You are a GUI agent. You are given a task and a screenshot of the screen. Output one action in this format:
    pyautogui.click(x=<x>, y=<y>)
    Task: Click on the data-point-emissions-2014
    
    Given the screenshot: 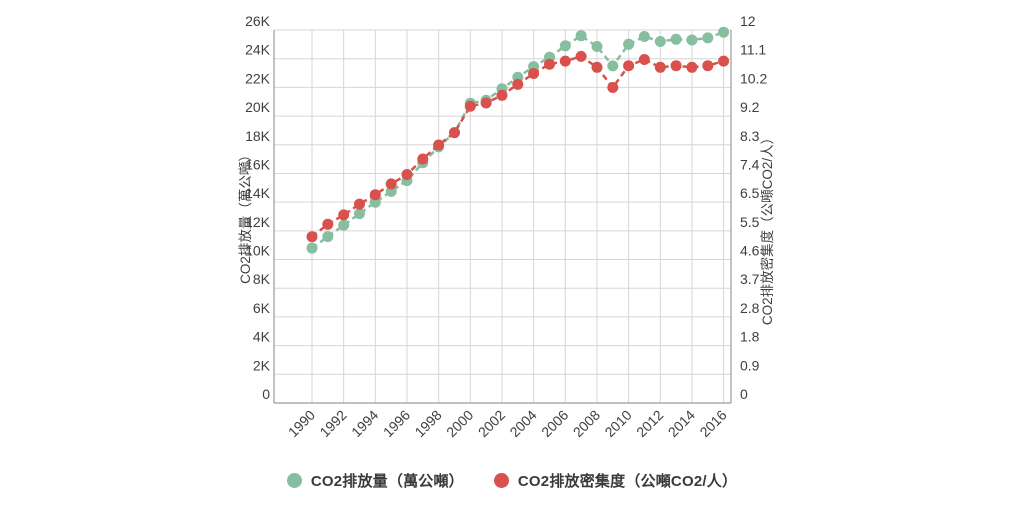 What is the action you would take?
    pyautogui.click(x=692, y=40)
    